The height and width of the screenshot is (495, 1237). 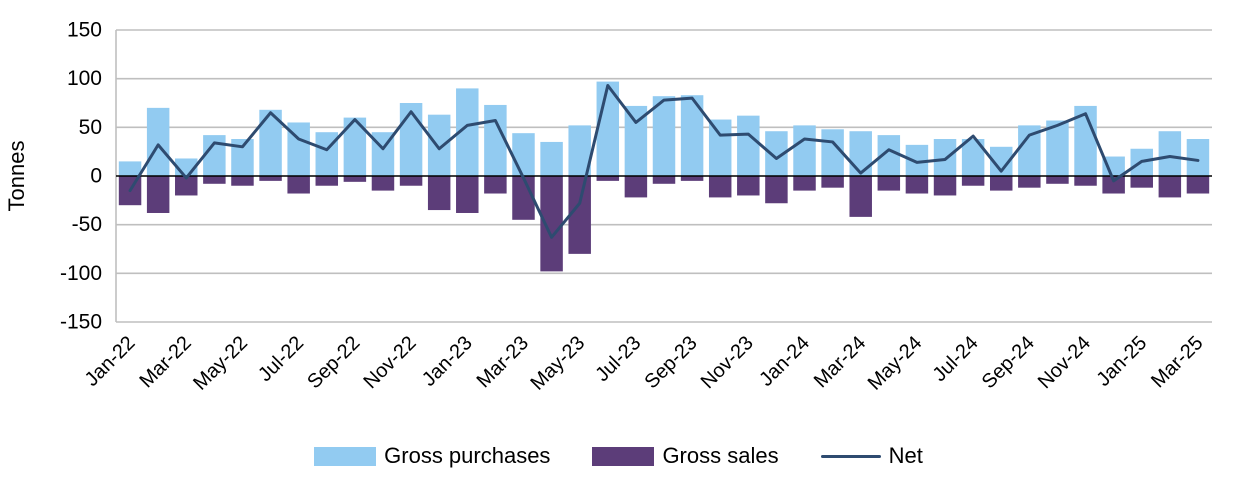 I want to click on svg-text: Jul-22, so click(x=281, y=359).